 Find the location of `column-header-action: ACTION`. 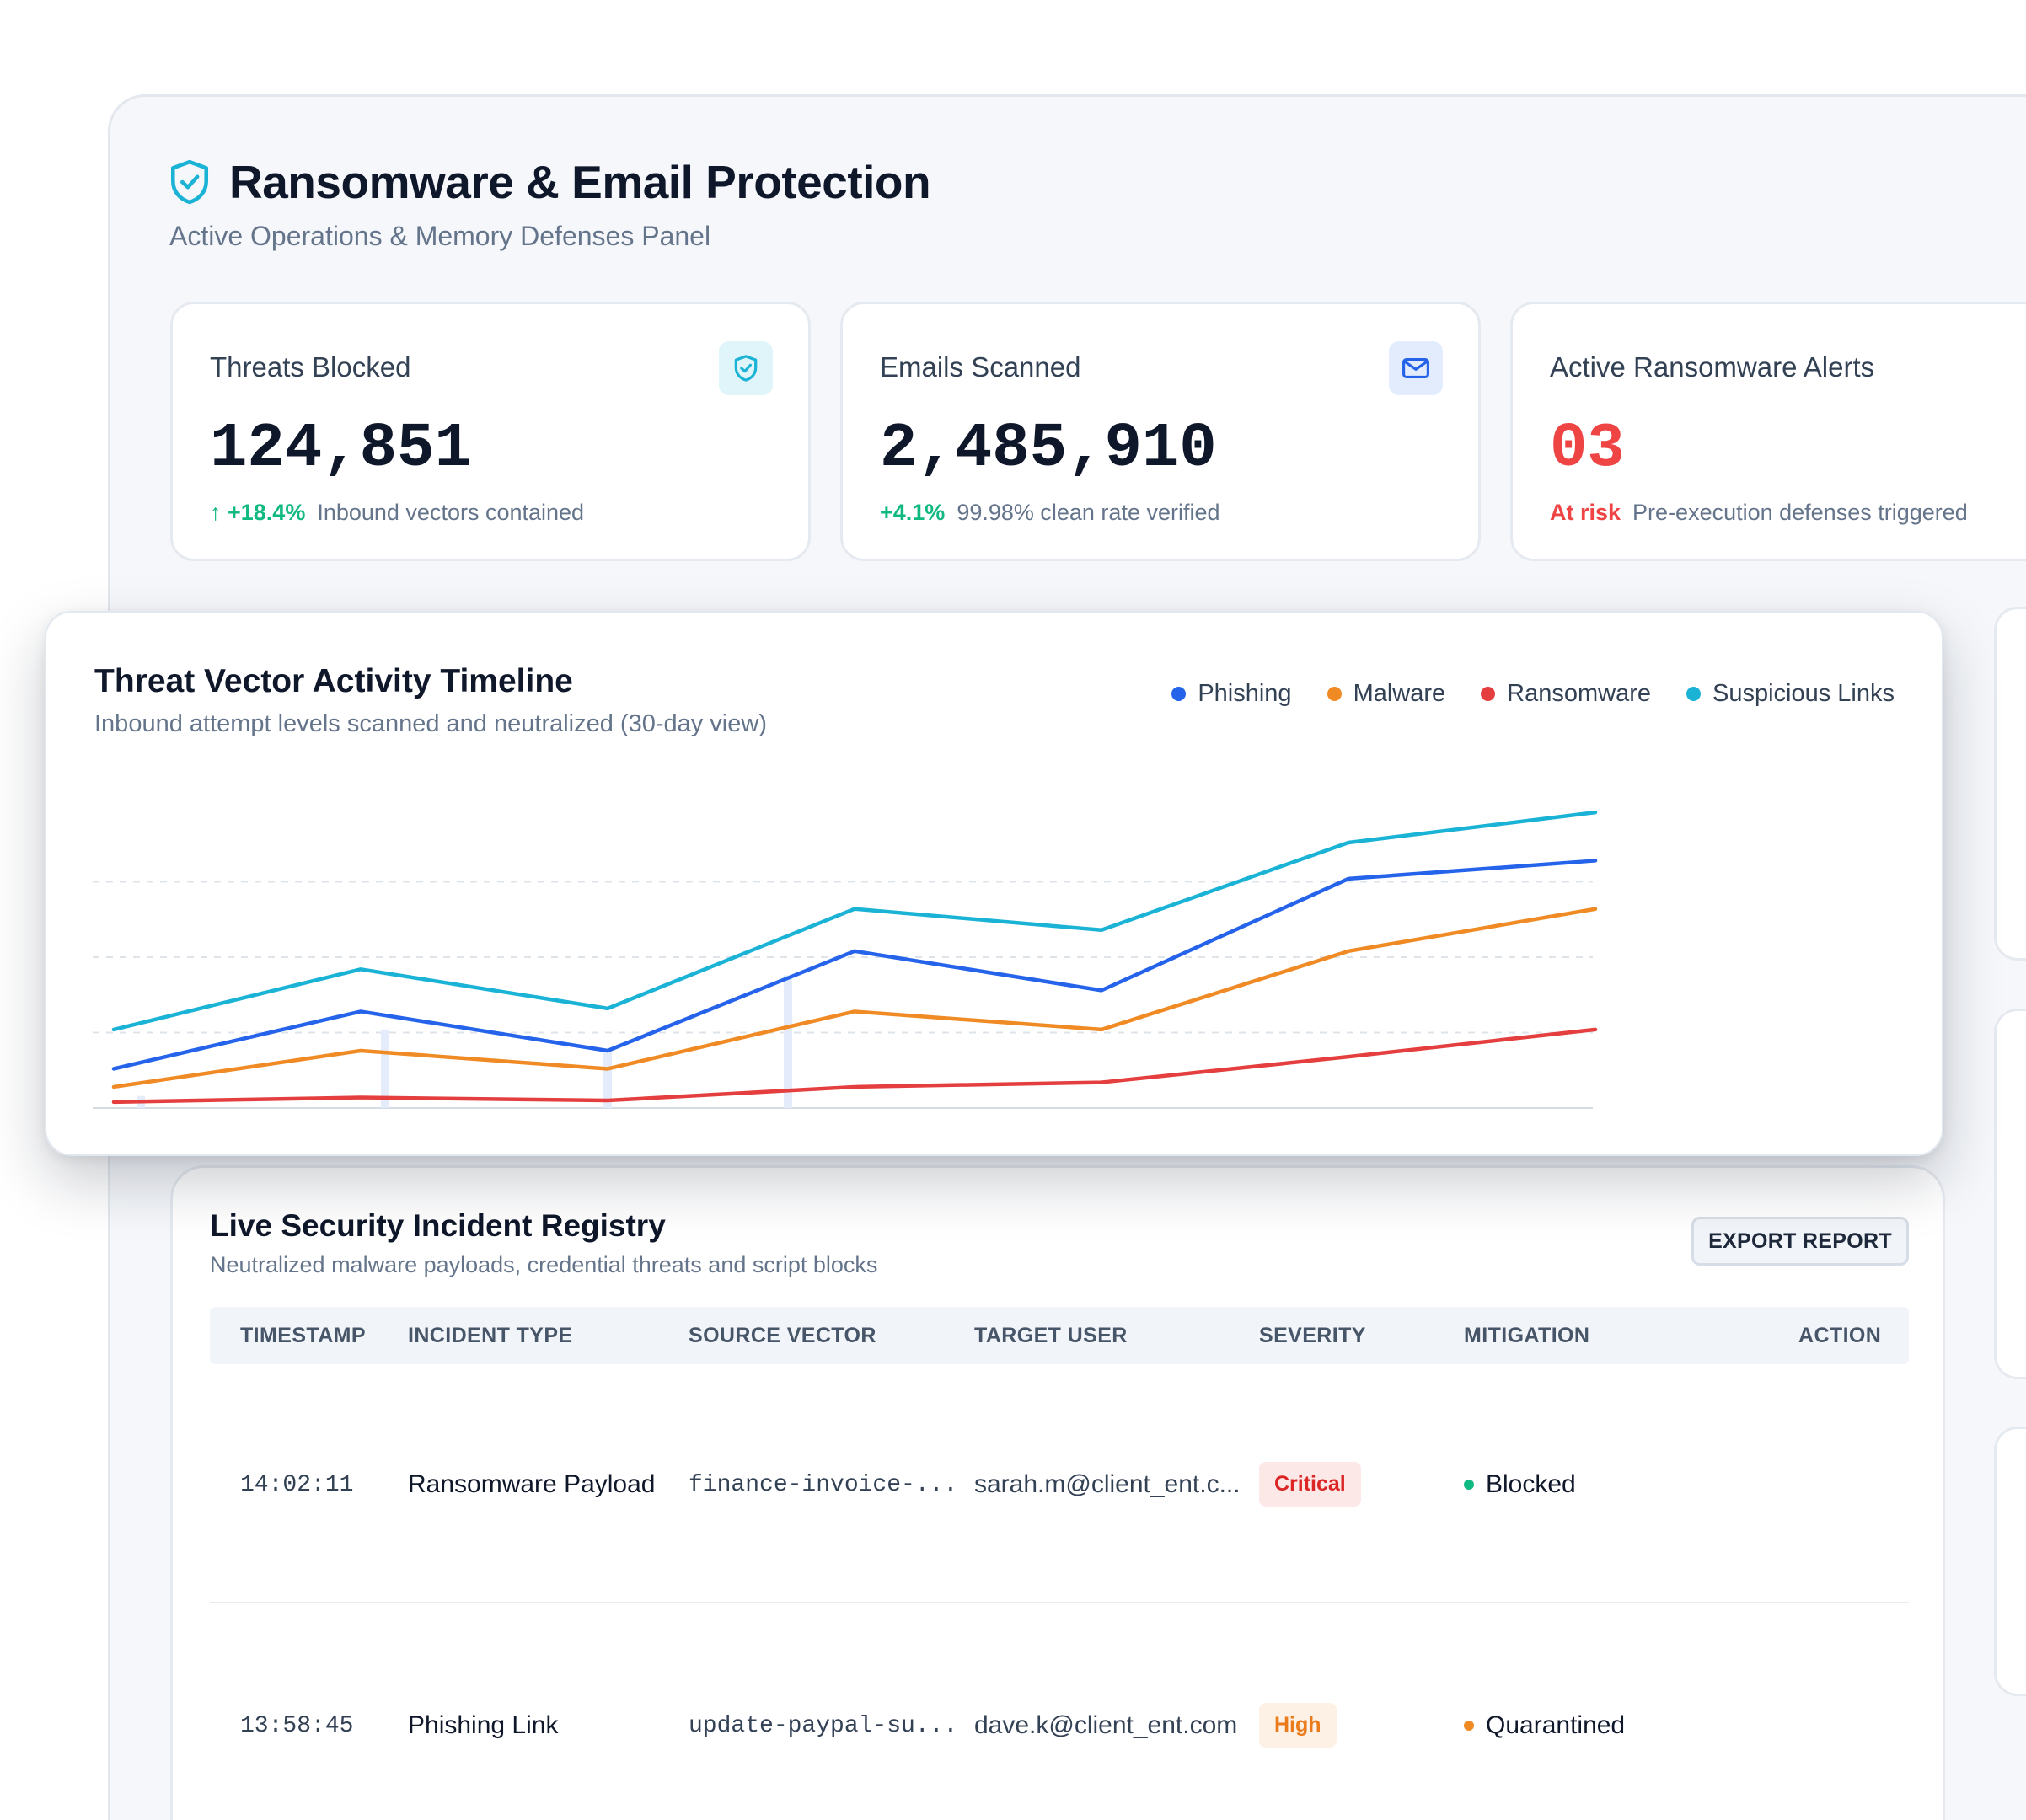

column-header-action: ACTION is located at coordinates (1840, 1335).